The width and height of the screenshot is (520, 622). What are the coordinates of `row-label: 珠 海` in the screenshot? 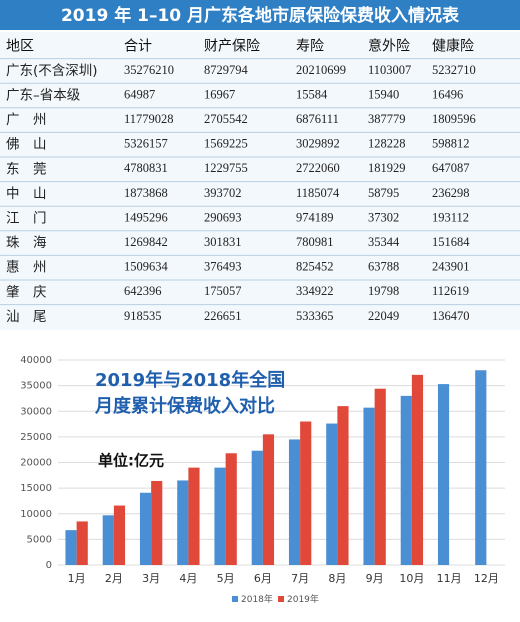 It's located at (26, 243).